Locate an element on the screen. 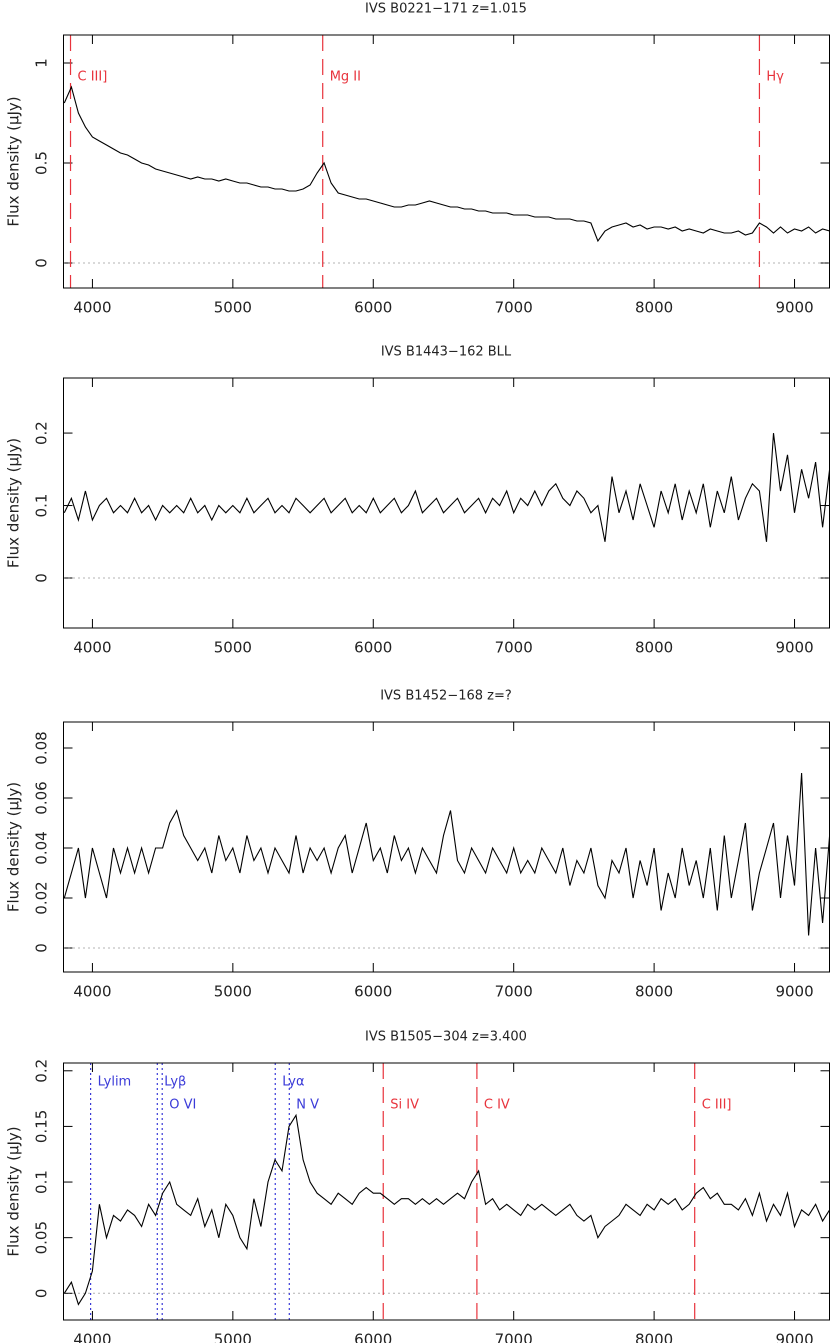 This screenshot has height=1343, width=830. panel-title: IVS B1443−162 BLL is located at coordinates (446, 352).